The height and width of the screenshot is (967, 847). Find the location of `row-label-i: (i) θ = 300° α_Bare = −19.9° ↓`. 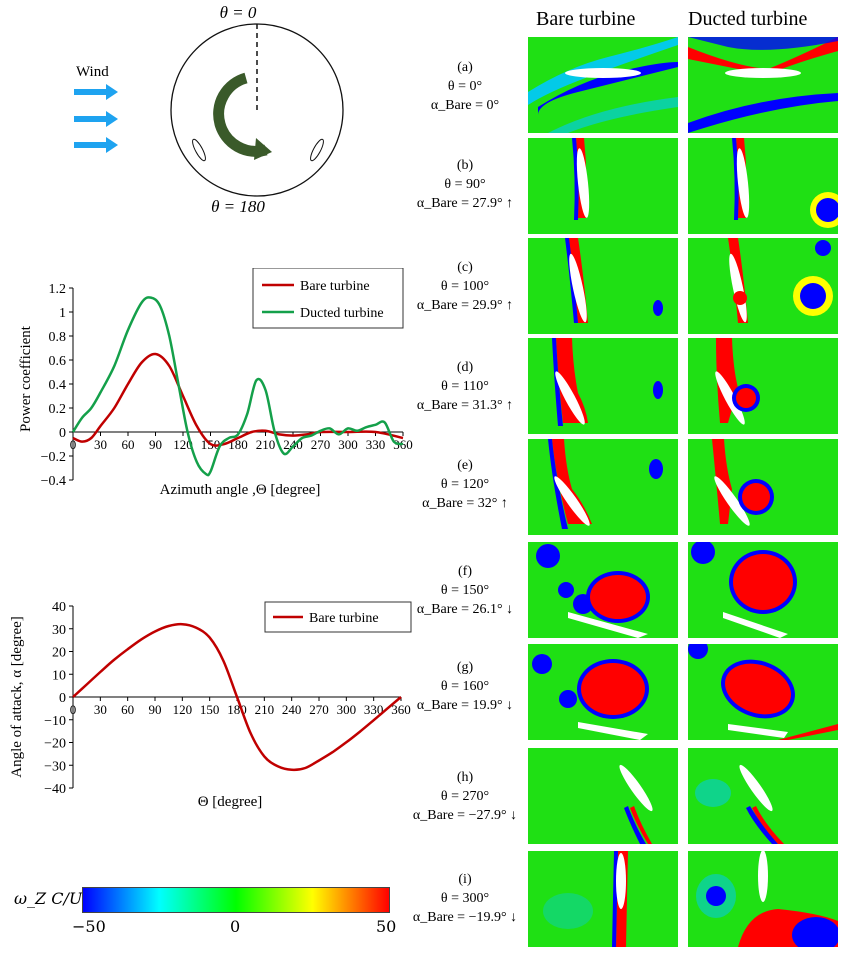

row-label-i: (i) θ = 300° α_Bare = −19.9° ↓ is located at coordinates (465, 898).